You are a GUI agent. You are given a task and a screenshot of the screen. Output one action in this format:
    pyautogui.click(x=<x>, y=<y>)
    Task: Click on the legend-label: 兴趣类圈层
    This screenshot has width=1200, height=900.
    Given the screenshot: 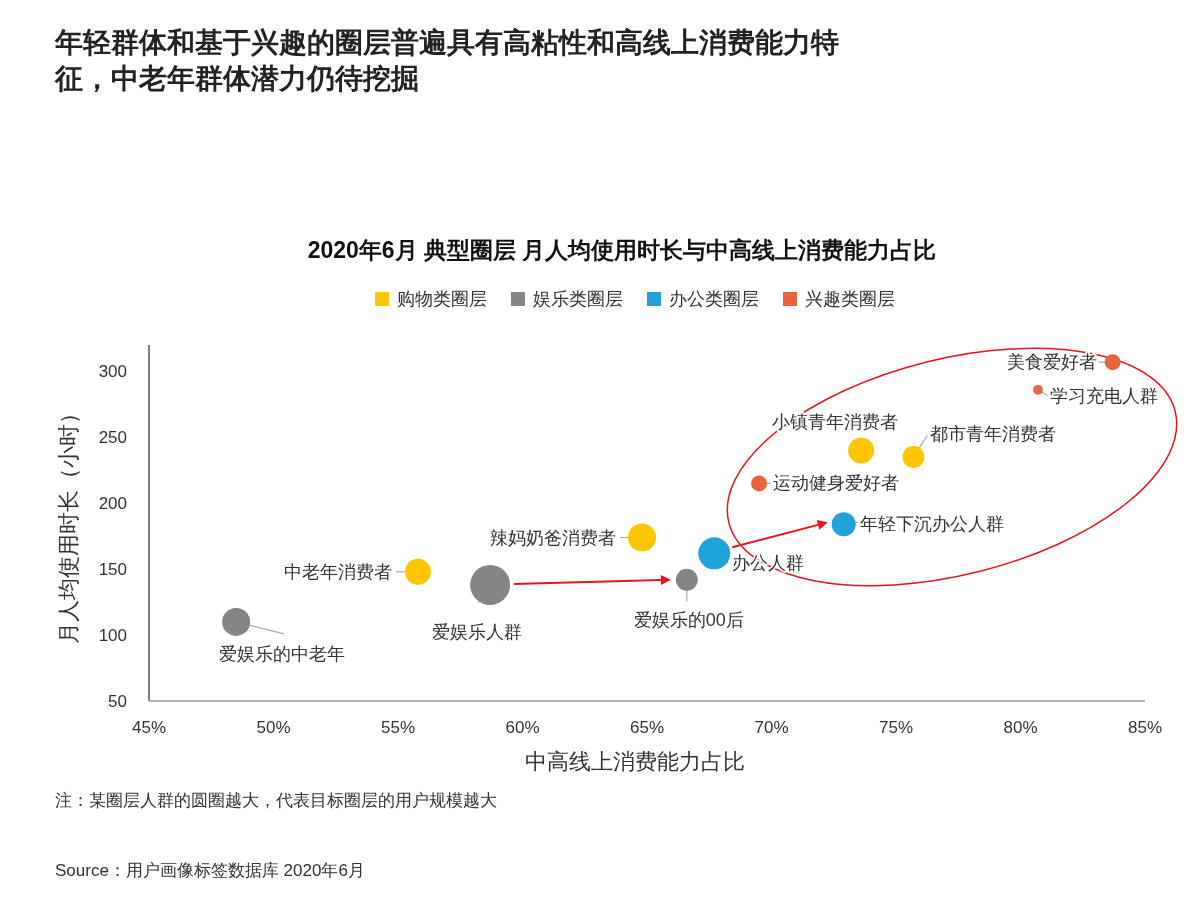 What is the action you would take?
    pyautogui.click(x=850, y=299)
    